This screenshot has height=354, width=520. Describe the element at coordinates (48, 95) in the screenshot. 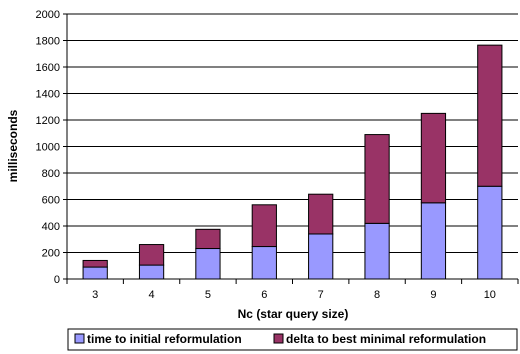

I see `y-tick-label-1400: 1400` at that location.